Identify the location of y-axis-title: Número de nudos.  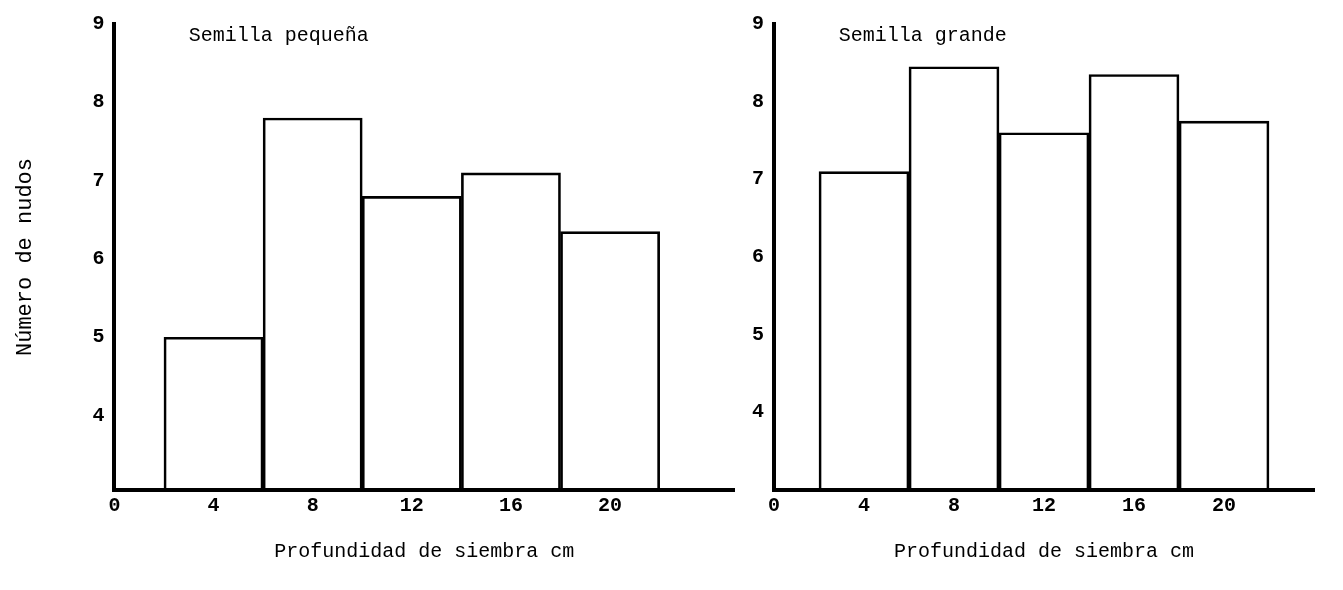
(26, 257).